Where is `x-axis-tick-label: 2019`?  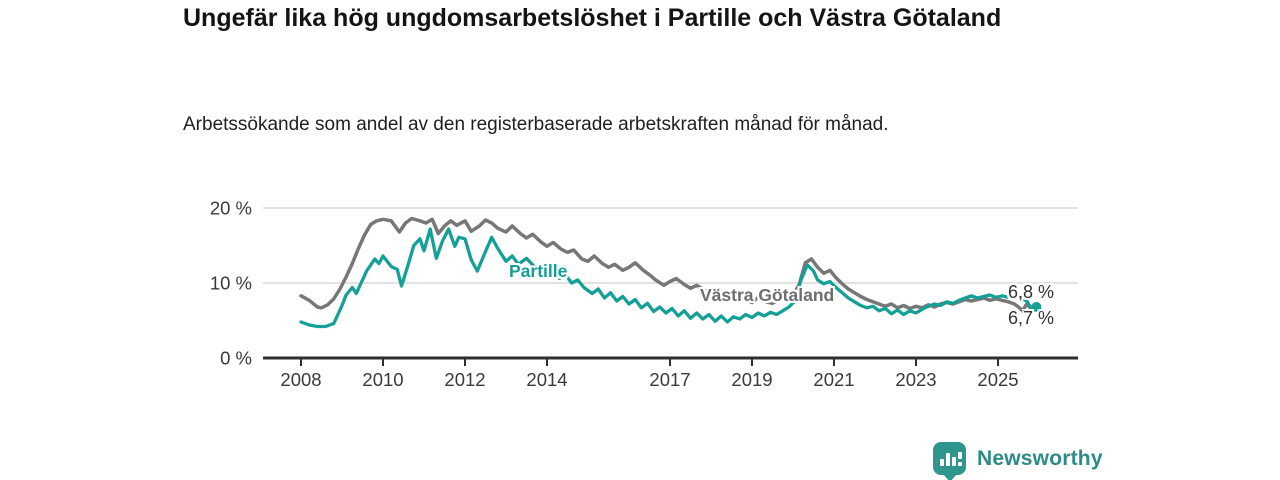 x-axis-tick-label: 2019 is located at coordinates (751, 379).